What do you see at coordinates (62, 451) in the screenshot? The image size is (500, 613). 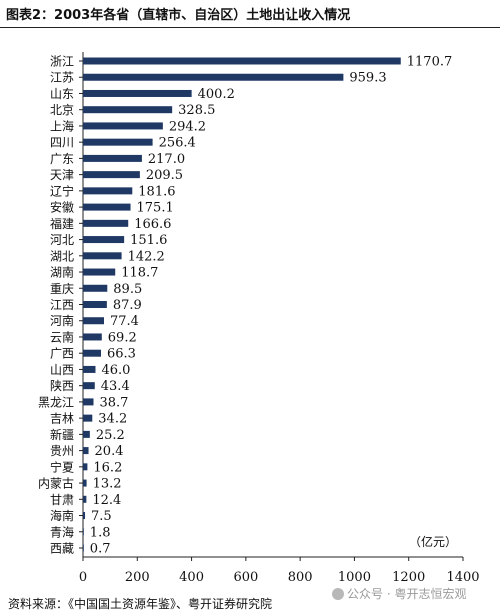 I see `category-label: 贵州` at bounding box center [62, 451].